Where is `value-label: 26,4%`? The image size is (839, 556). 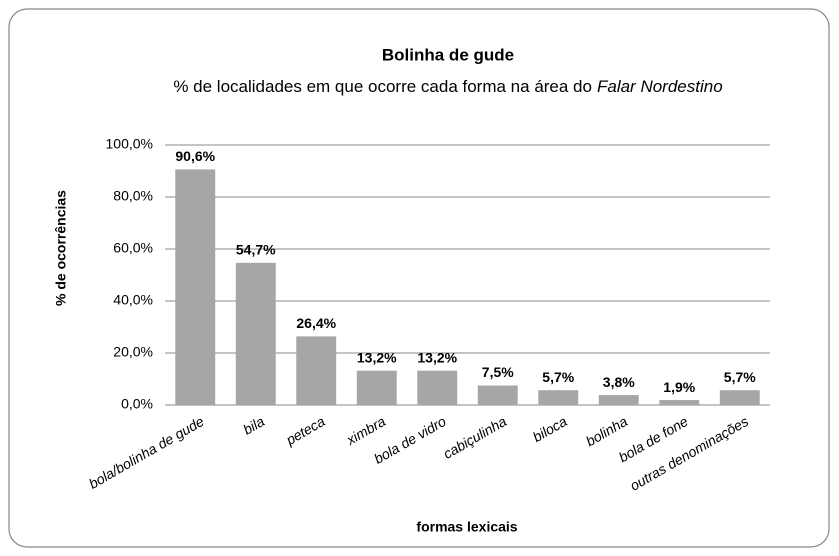
value-label: 26,4% is located at coordinates (316, 323).